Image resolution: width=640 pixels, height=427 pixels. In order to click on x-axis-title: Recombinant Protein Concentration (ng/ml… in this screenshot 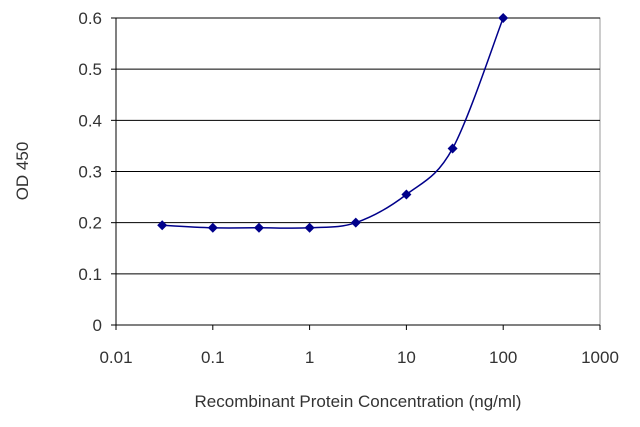, I will do `click(358, 401)`.